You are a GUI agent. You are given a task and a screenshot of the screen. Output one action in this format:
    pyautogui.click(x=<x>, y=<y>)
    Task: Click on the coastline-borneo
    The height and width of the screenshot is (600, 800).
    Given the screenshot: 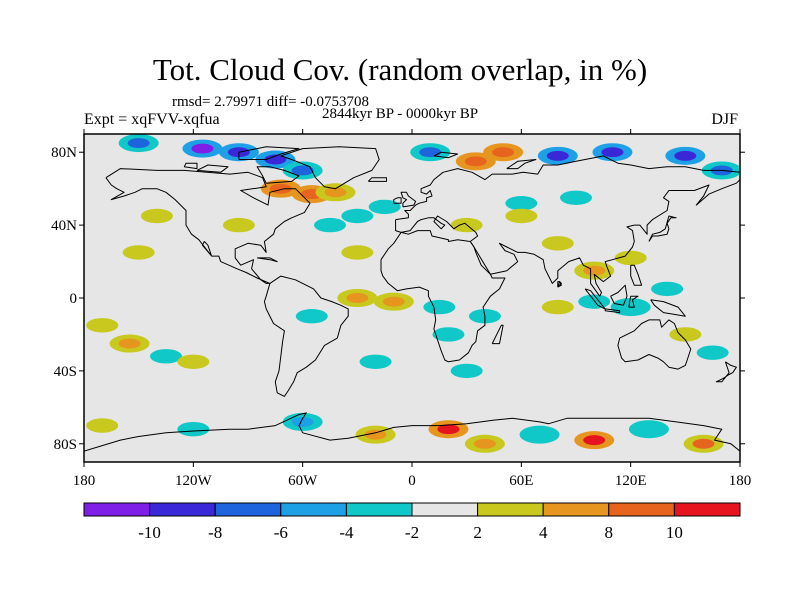 What is the action you would take?
    pyautogui.click(x=619, y=295)
    